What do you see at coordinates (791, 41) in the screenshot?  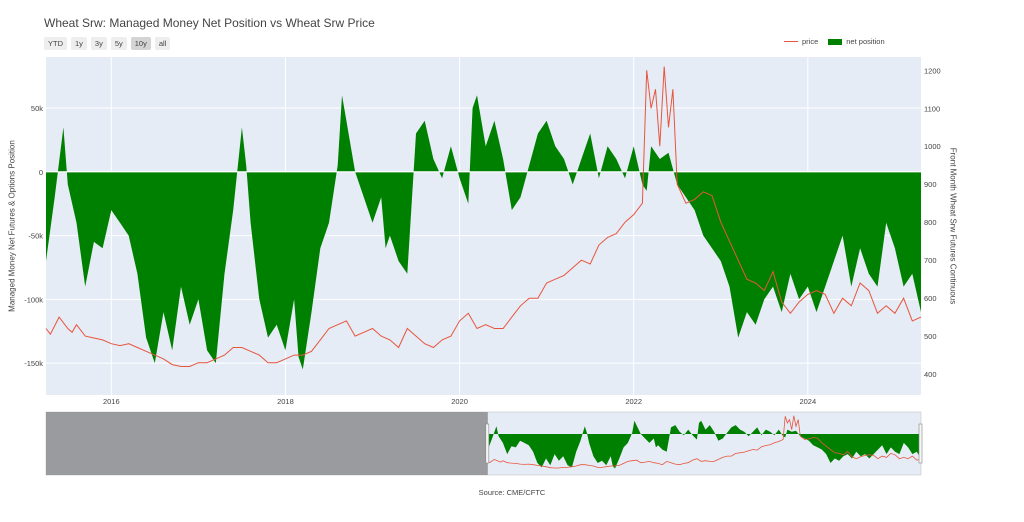 I see `legend-swatch-price` at bounding box center [791, 41].